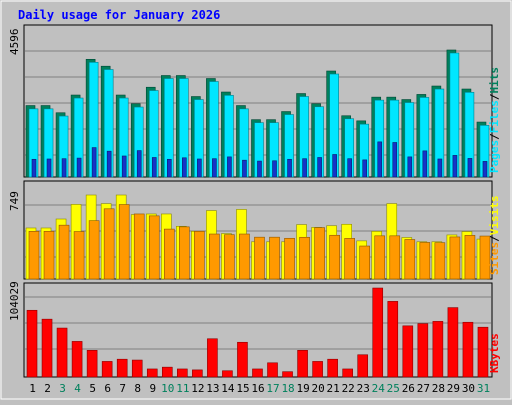 The image size is (512, 405). I want to click on x-tick-label: 31, so click(483, 388).